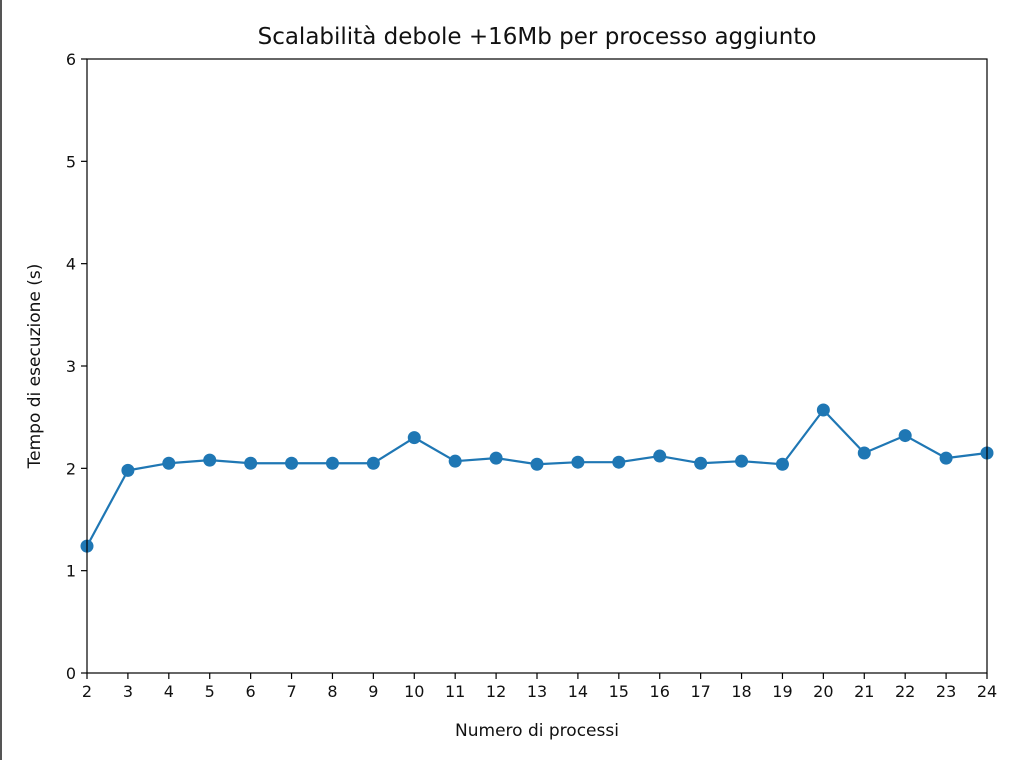  What do you see at coordinates (210, 691) in the screenshot?
I see `x-tick-label: 5` at bounding box center [210, 691].